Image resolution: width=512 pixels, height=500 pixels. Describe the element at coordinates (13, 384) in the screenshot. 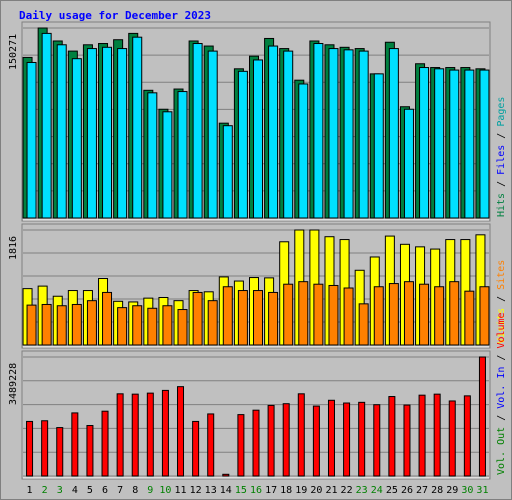

I see `y-max-label: 3489228` at that location.